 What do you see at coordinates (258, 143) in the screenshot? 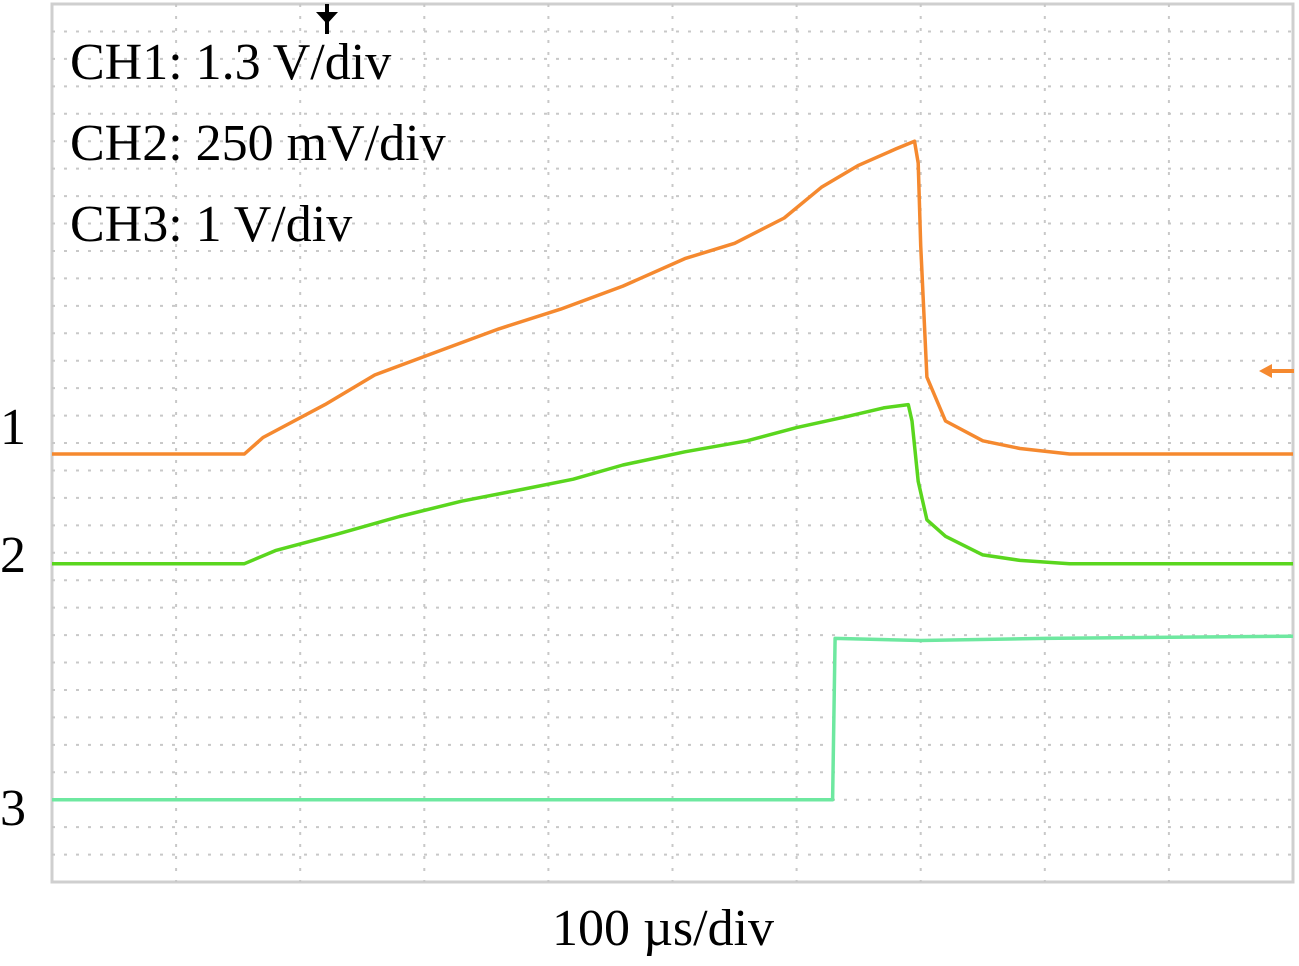
I see `annotation-ch2: CH2: 250 mV/div` at bounding box center [258, 143].